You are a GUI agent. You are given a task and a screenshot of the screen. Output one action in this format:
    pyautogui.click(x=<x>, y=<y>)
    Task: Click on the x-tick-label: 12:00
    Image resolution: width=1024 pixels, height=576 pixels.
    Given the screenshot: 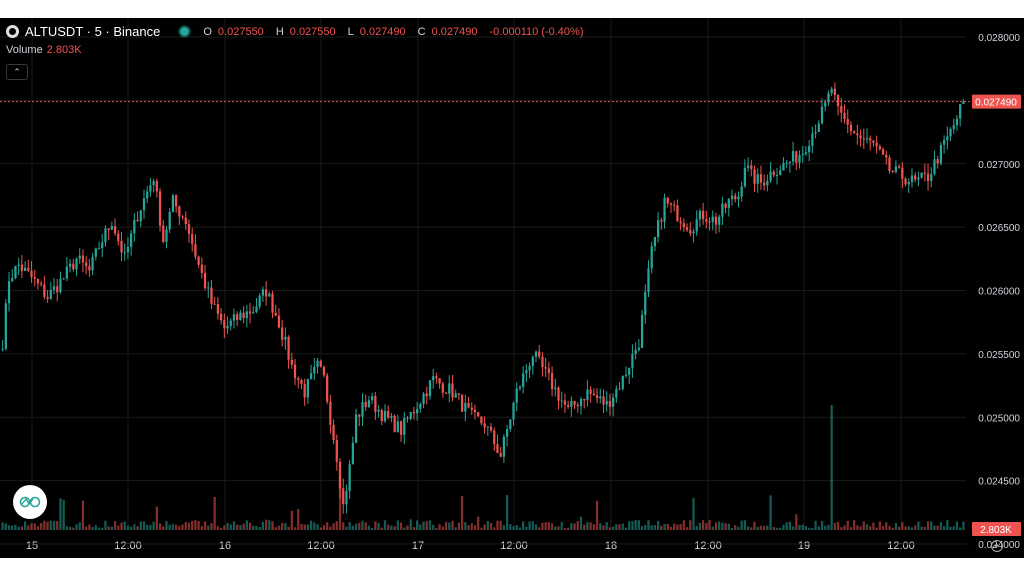 What is the action you would take?
    pyautogui.click(x=321, y=546)
    